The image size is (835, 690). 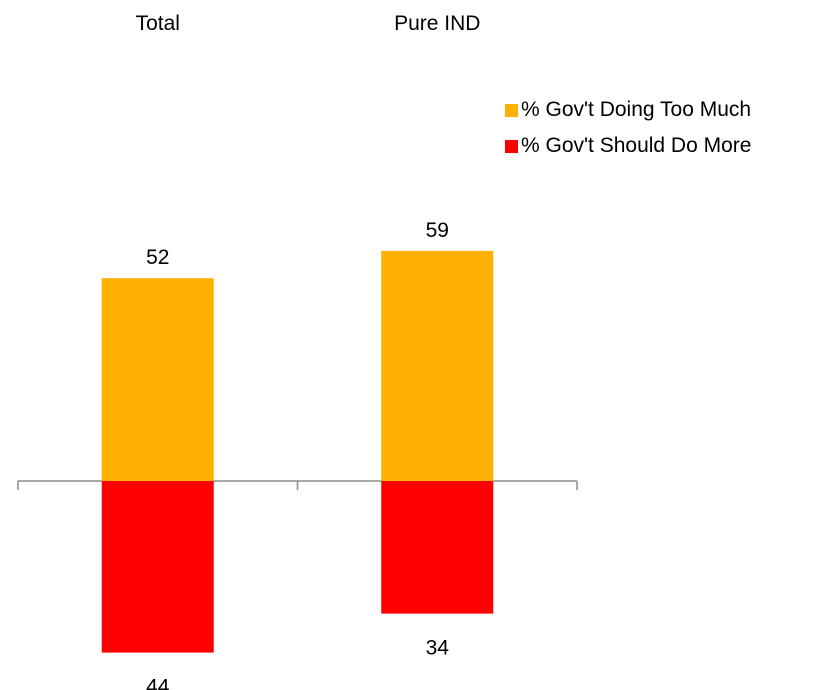 I want to click on legend-item-too-much: % Gov't Doing Too Much, so click(x=628, y=110).